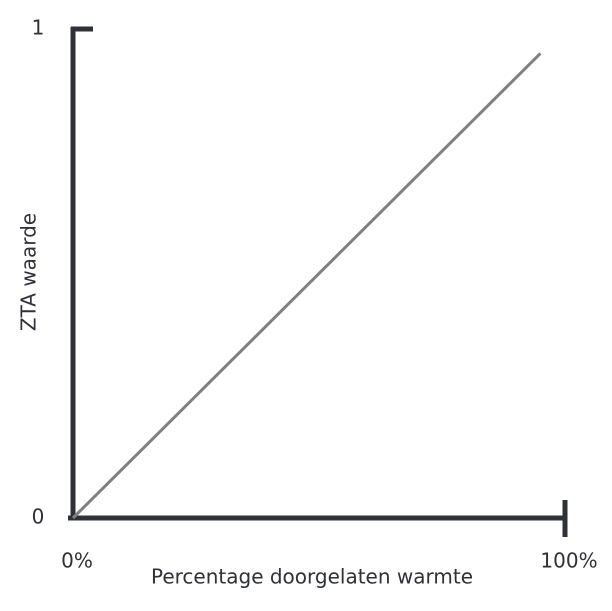 The height and width of the screenshot is (611, 612). Describe the element at coordinates (568, 561) in the screenshot. I see `x-tick-label: 100%` at that location.